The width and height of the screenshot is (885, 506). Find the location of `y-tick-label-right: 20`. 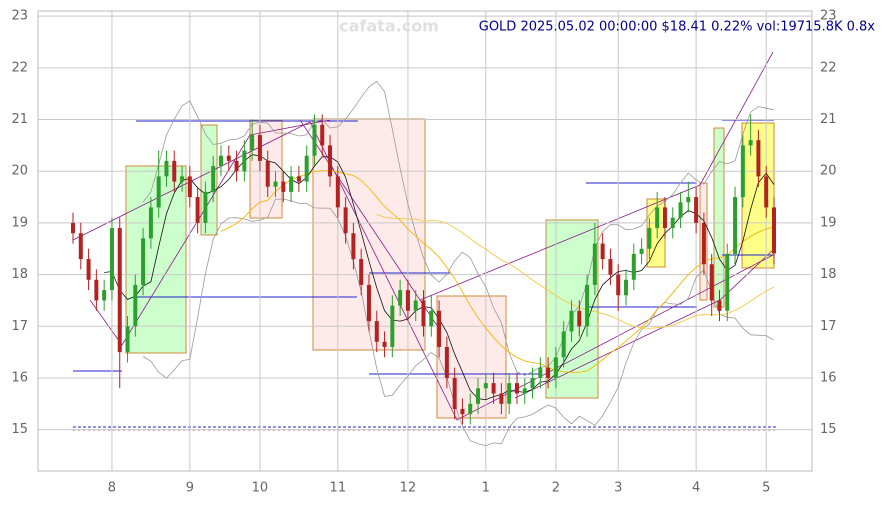

y-tick-label-right: 20 is located at coordinates (828, 171).